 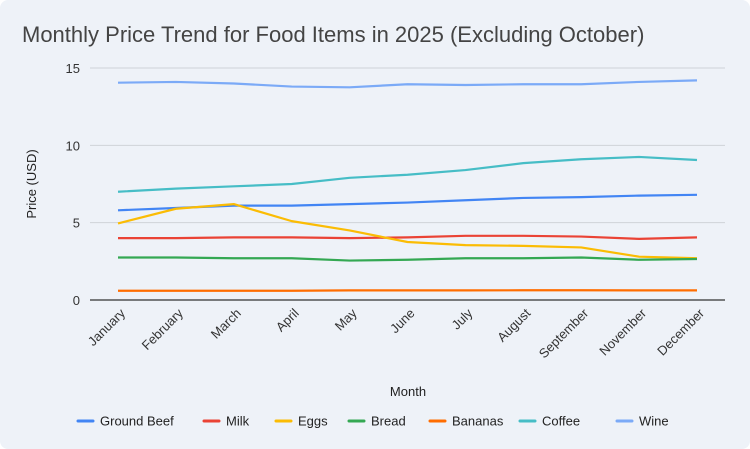 I want to click on y-tick-label: 5, so click(x=76, y=223).